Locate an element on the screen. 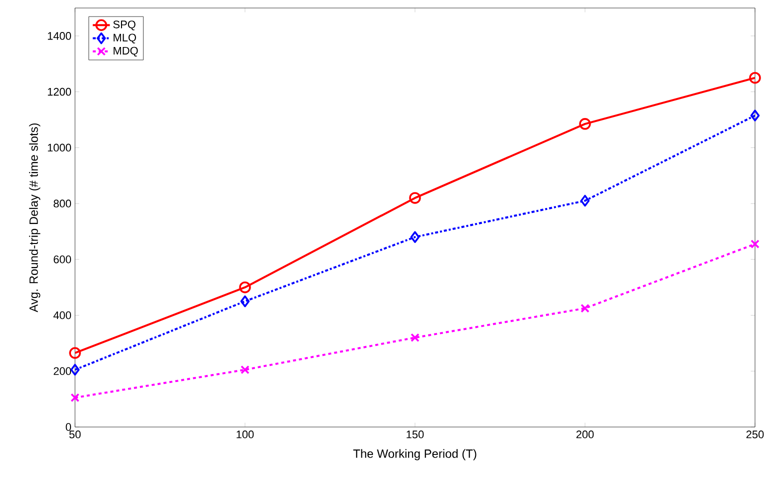 The width and height of the screenshot is (767, 491). y-tick-label: 0 is located at coordinates (69, 427).